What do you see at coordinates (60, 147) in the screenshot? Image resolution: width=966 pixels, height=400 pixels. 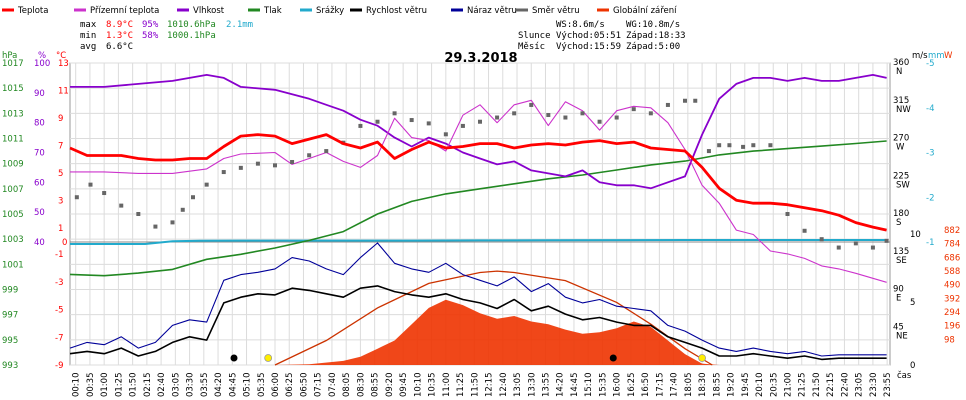 I see `temp-tick: 7` at bounding box center [60, 147].